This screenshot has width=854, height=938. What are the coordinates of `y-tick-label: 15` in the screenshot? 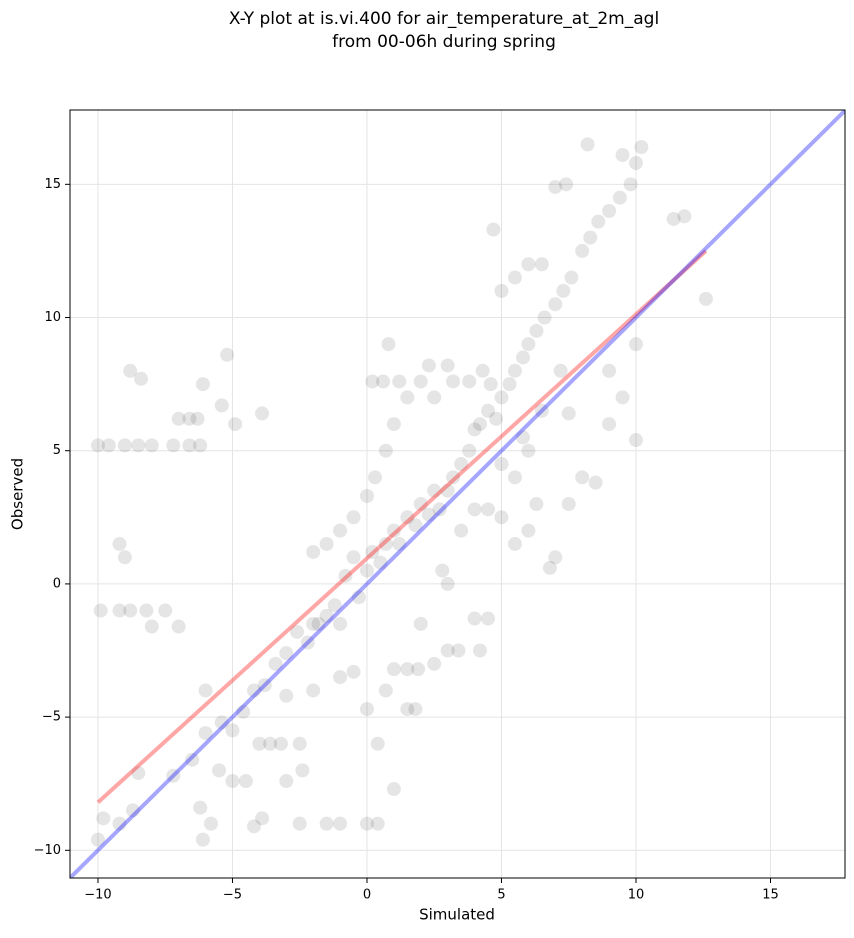 It's located at (52, 184).